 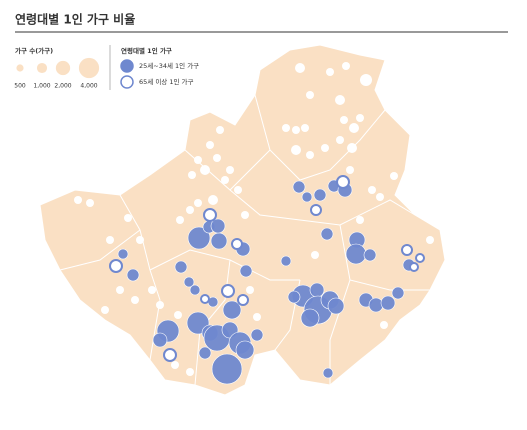 I want to click on group-label: 25세~34세 1인 가구, so click(x=169, y=65).